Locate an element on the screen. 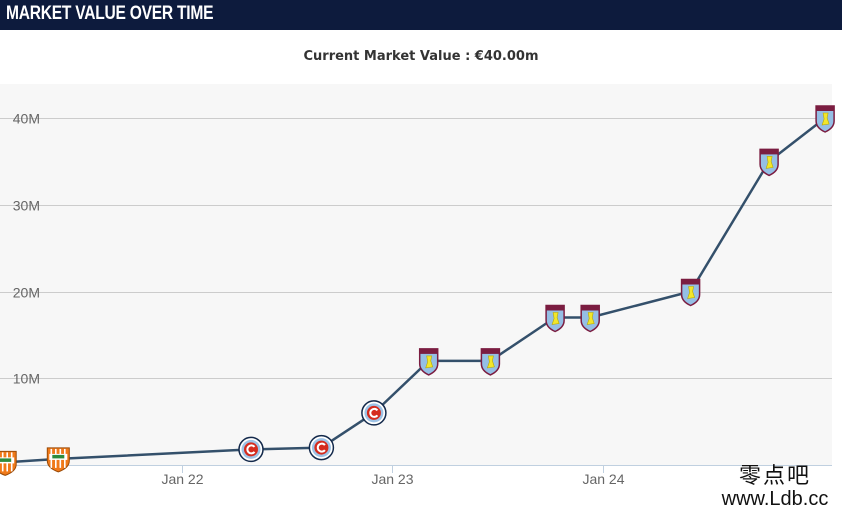 Image resolution: width=842 pixels, height=512 pixels. watermark-chinese: 零点吧 is located at coordinates (774, 476).